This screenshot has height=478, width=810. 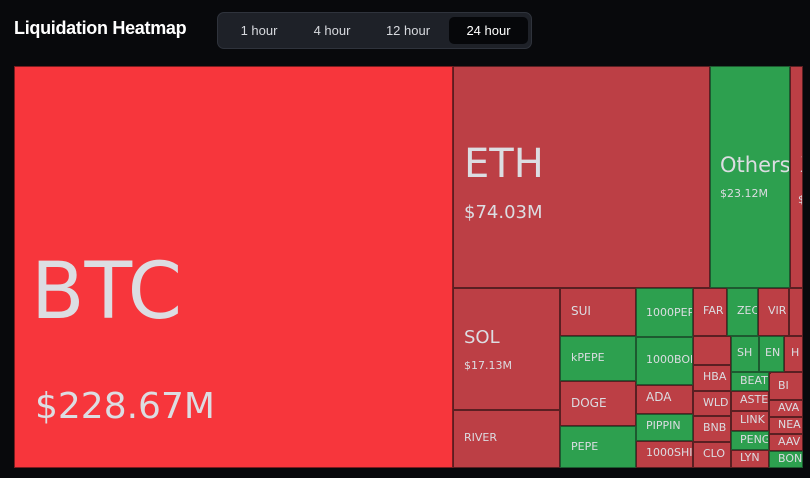 I want to click on cell-symbol: ADA, so click(x=659, y=397).